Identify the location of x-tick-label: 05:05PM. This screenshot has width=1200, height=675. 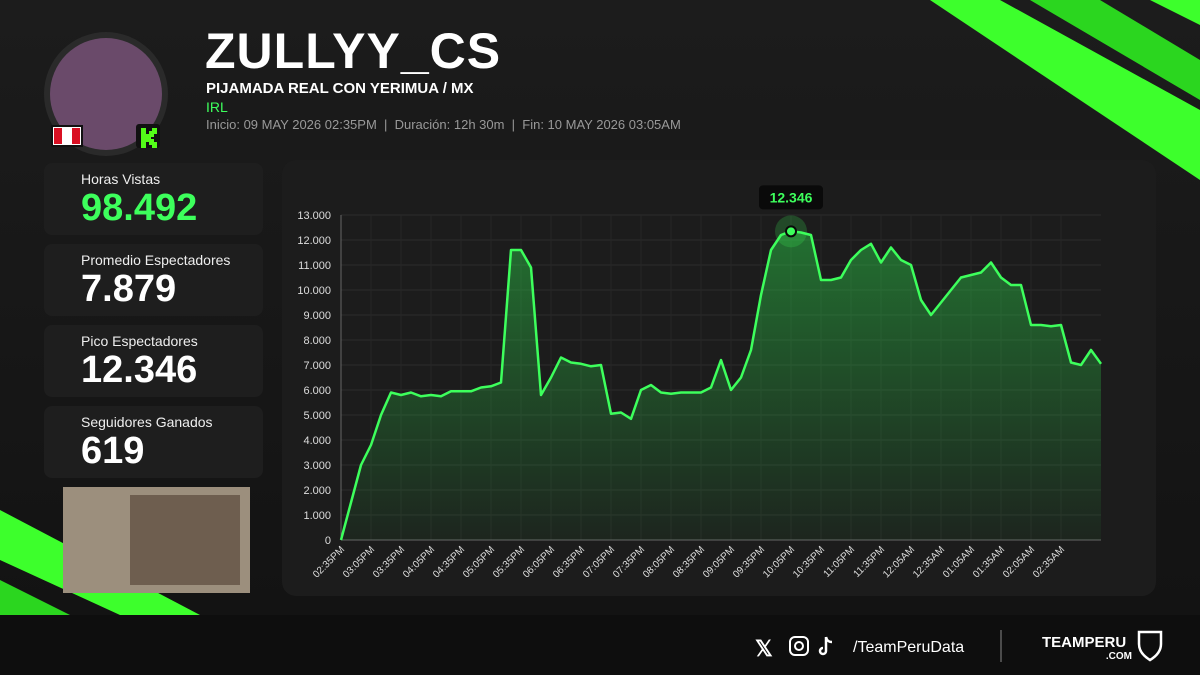
(479, 562).